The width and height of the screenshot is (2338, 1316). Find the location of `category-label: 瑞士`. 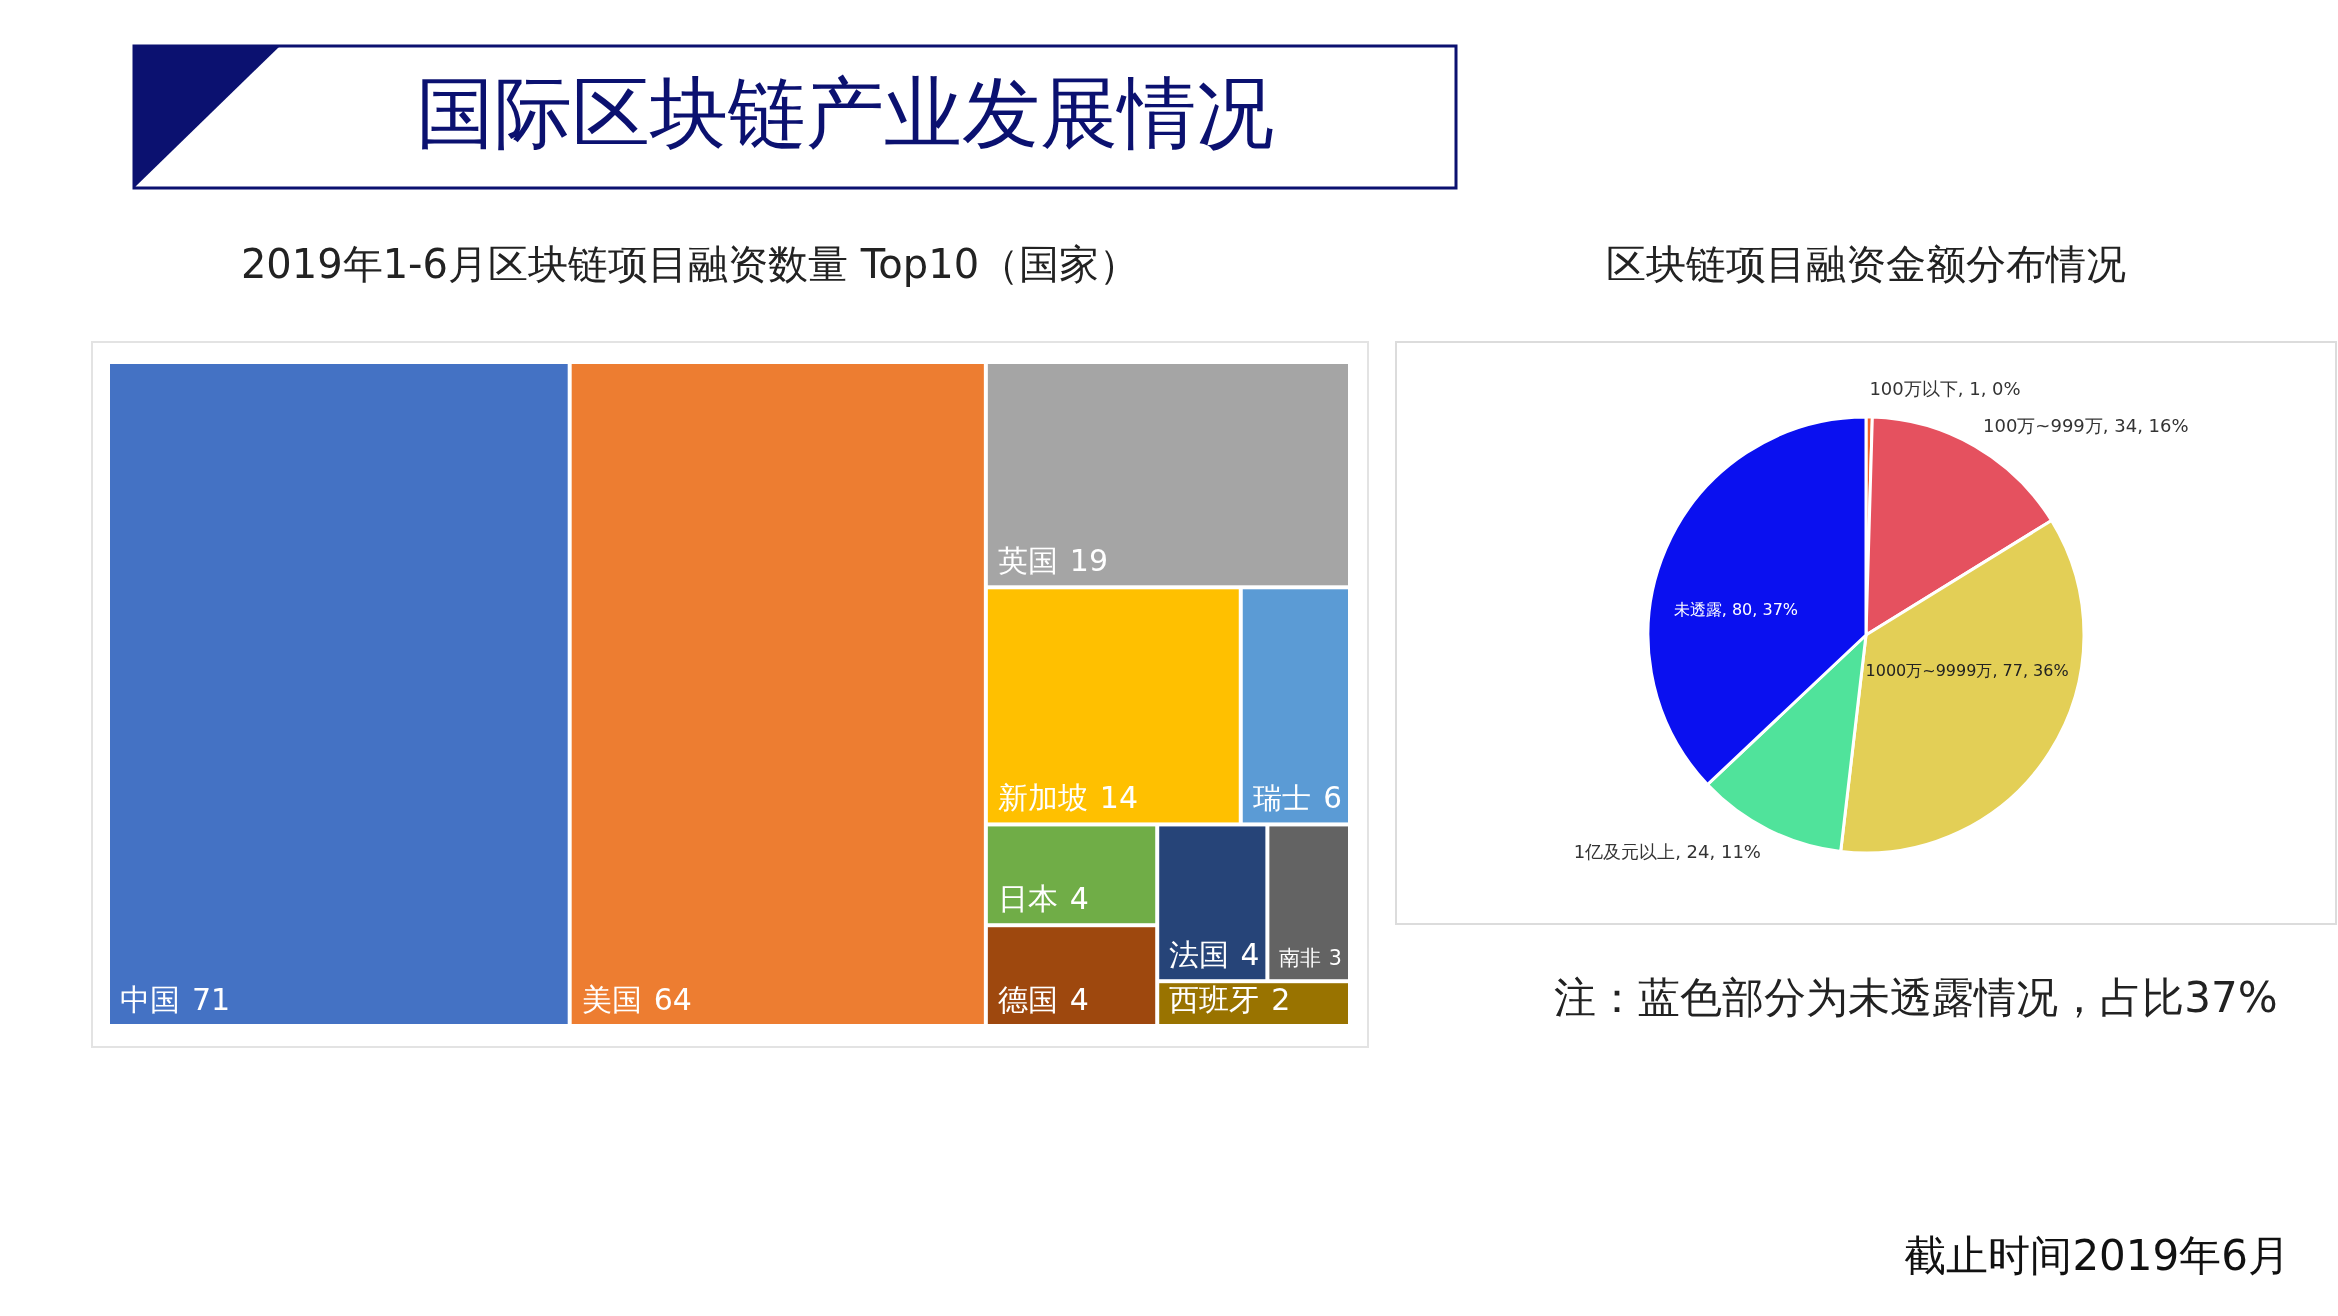

category-label: 瑞士 is located at coordinates (1281, 798).